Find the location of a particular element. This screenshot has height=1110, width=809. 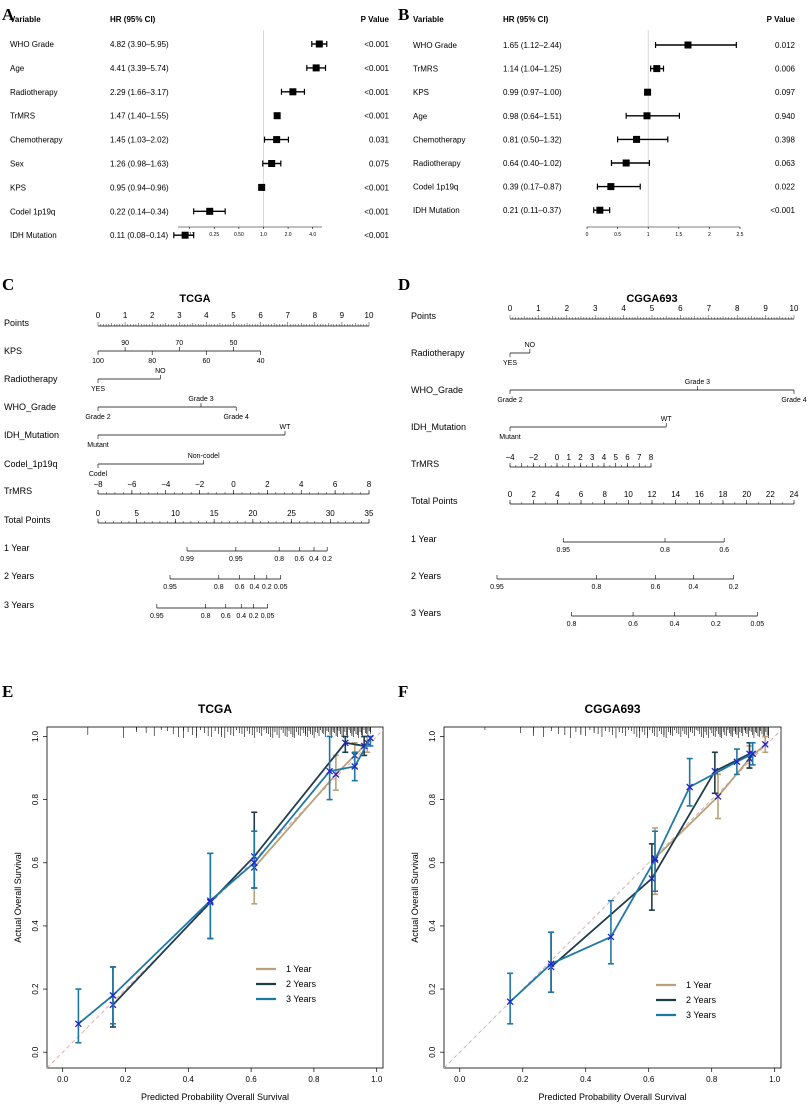

x-tick-label: 0.0 is located at coordinates (63, 1079).